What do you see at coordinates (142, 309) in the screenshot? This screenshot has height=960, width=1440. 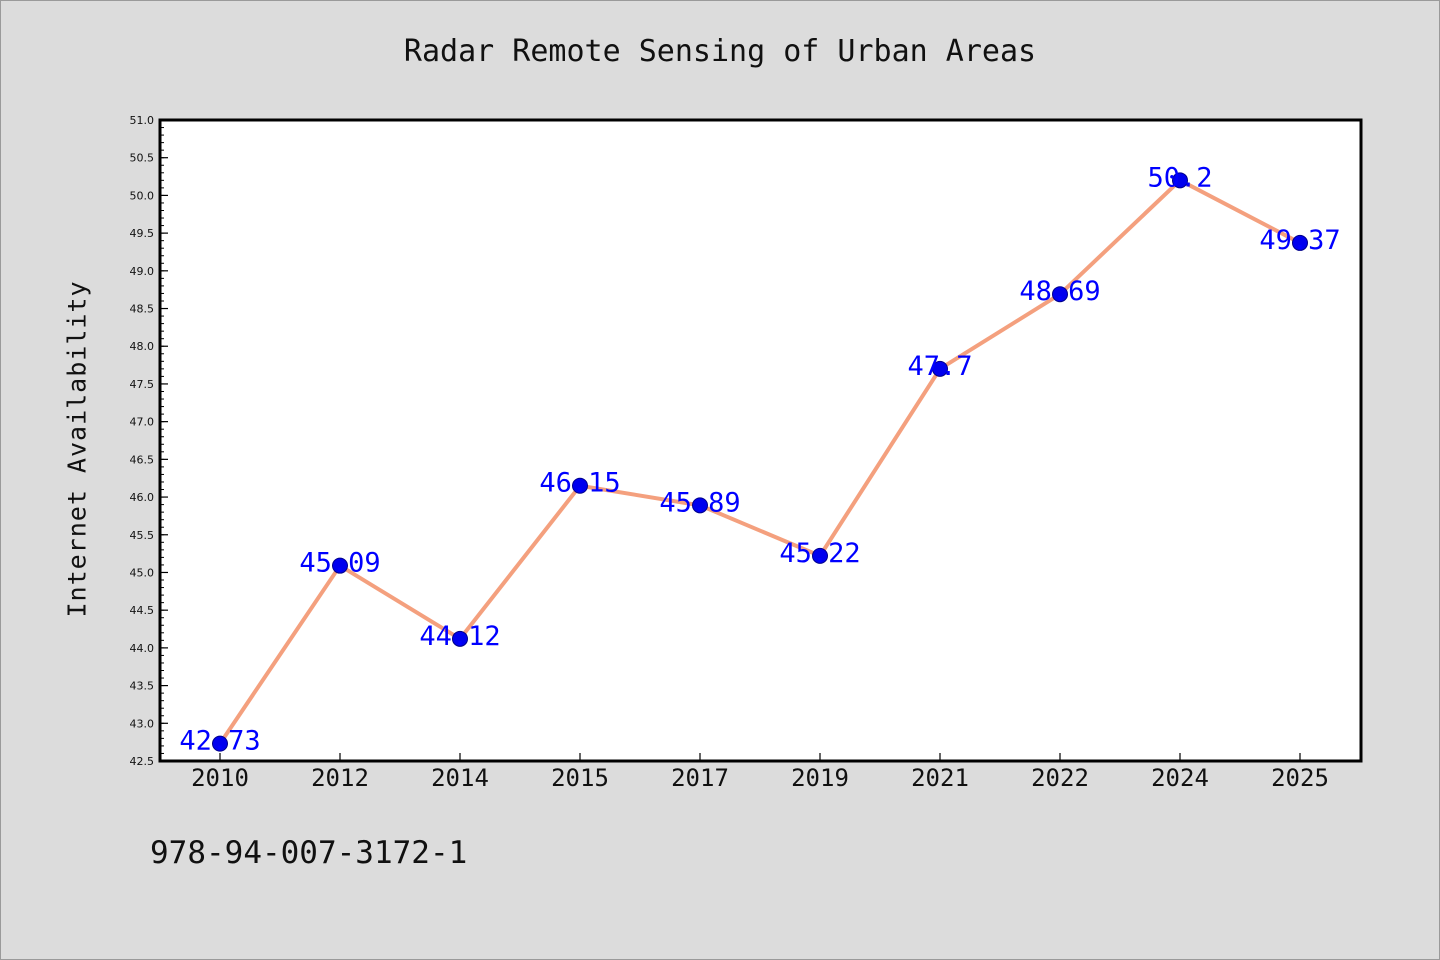 I see `y-tick-label: 48.5` at bounding box center [142, 309].